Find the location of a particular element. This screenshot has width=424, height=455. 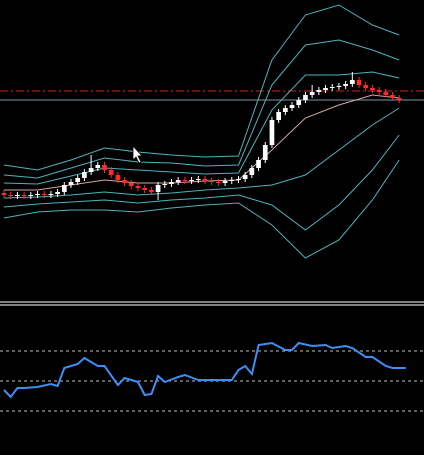

oscillator-line is located at coordinates (204, 370).